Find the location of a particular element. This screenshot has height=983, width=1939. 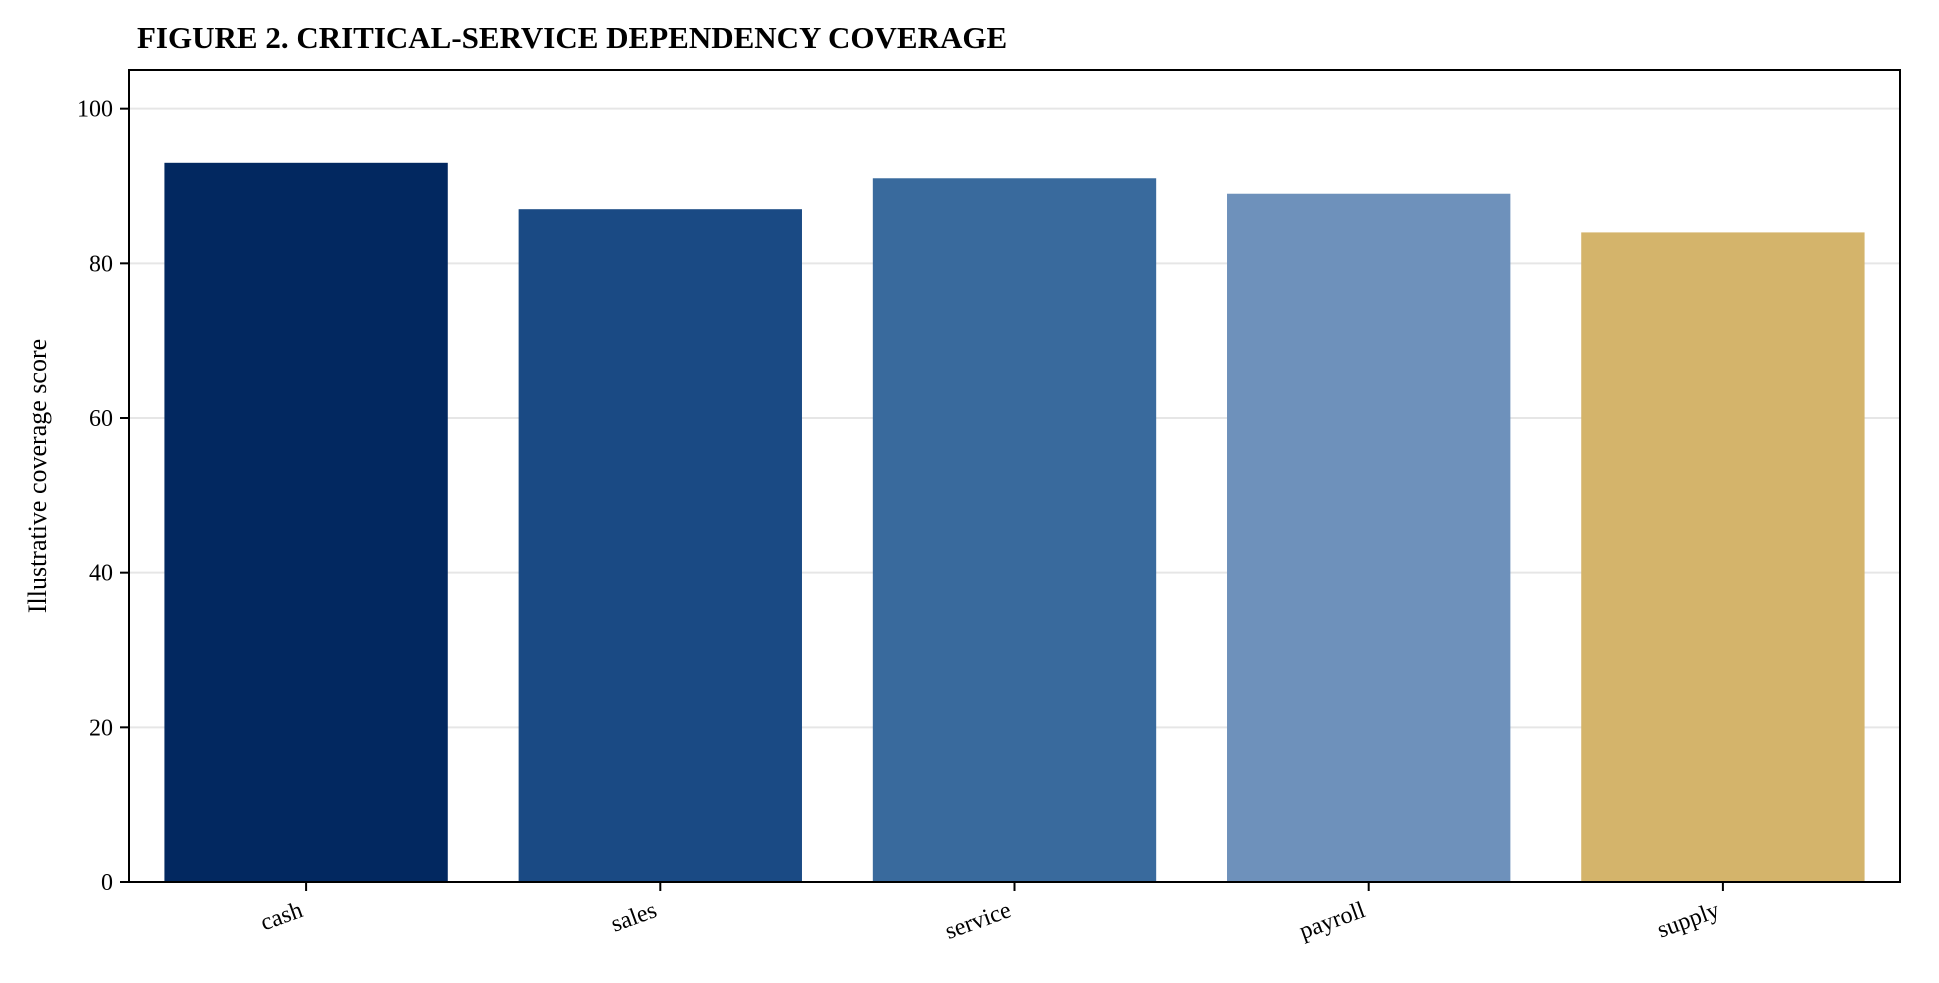

x-tick-label: service is located at coordinates (978, 921).